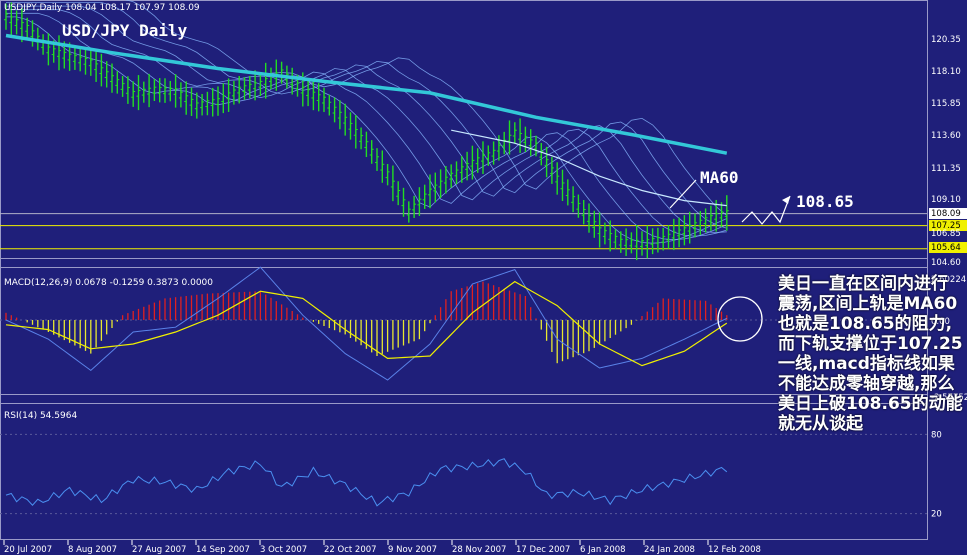 The image size is (967, 555). I want to click on ma60-line, so click(589, 168).